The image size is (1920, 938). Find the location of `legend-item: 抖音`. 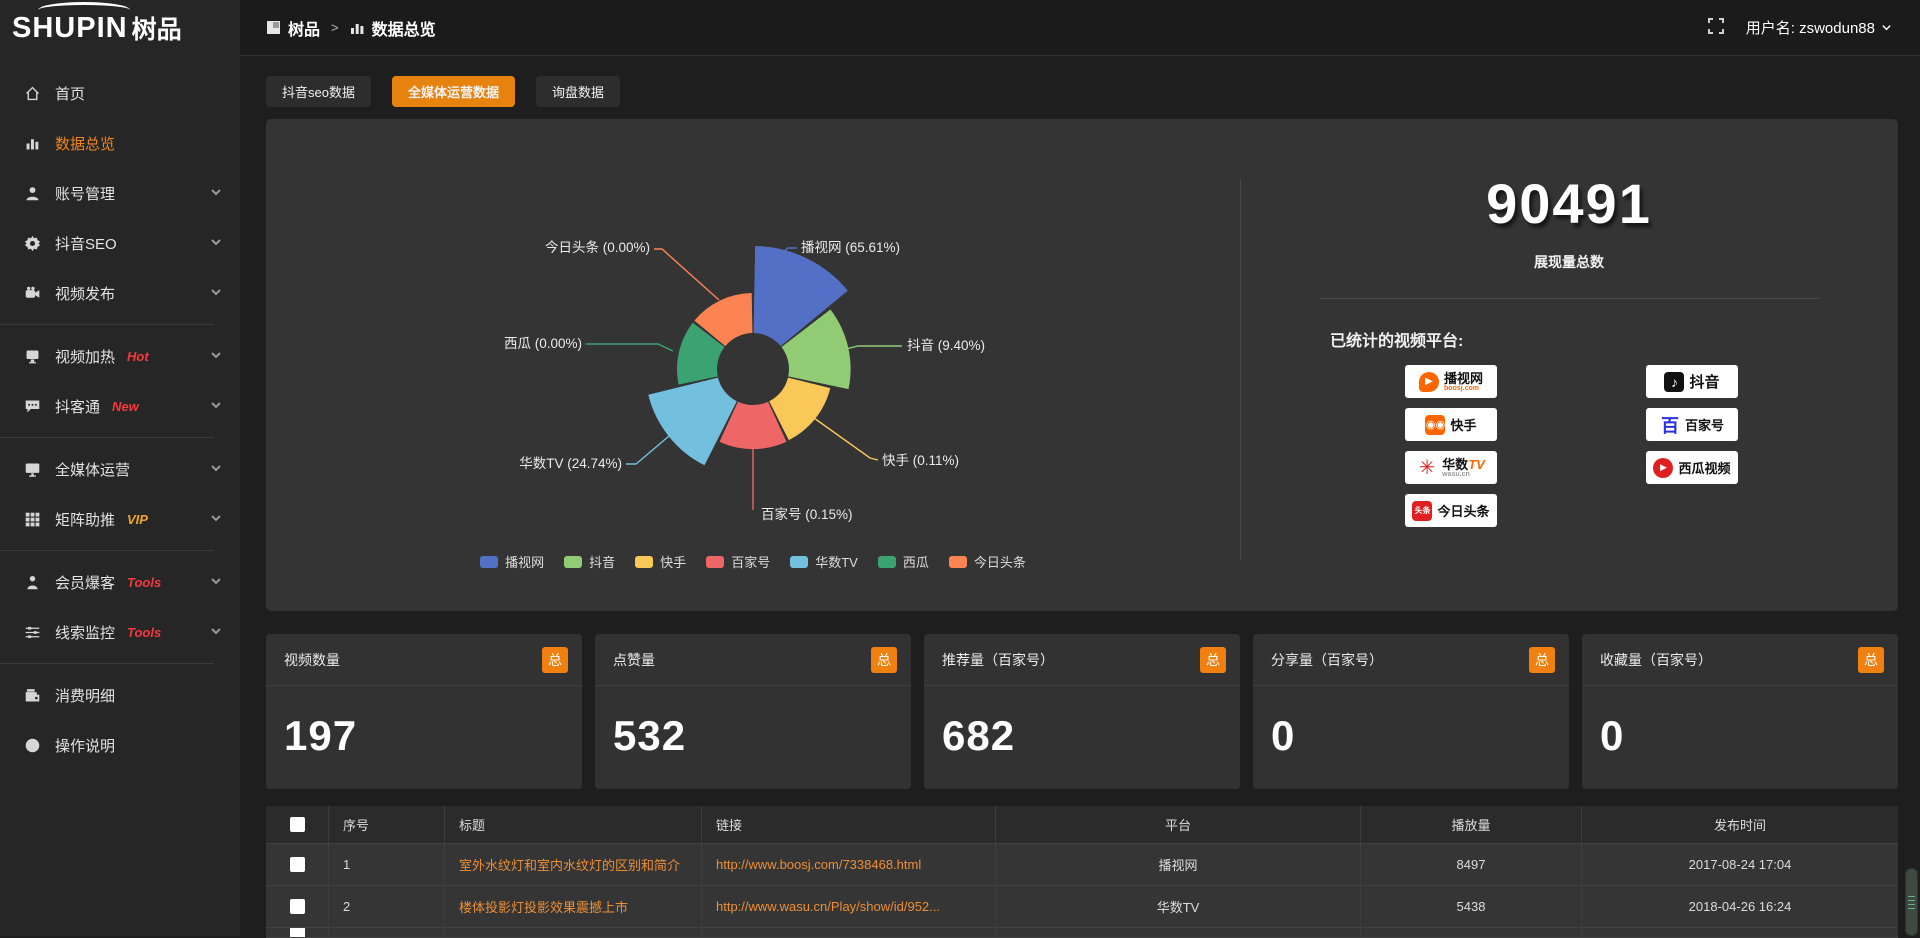

legend-item: 抖音 is located at coordinates (589, 561).